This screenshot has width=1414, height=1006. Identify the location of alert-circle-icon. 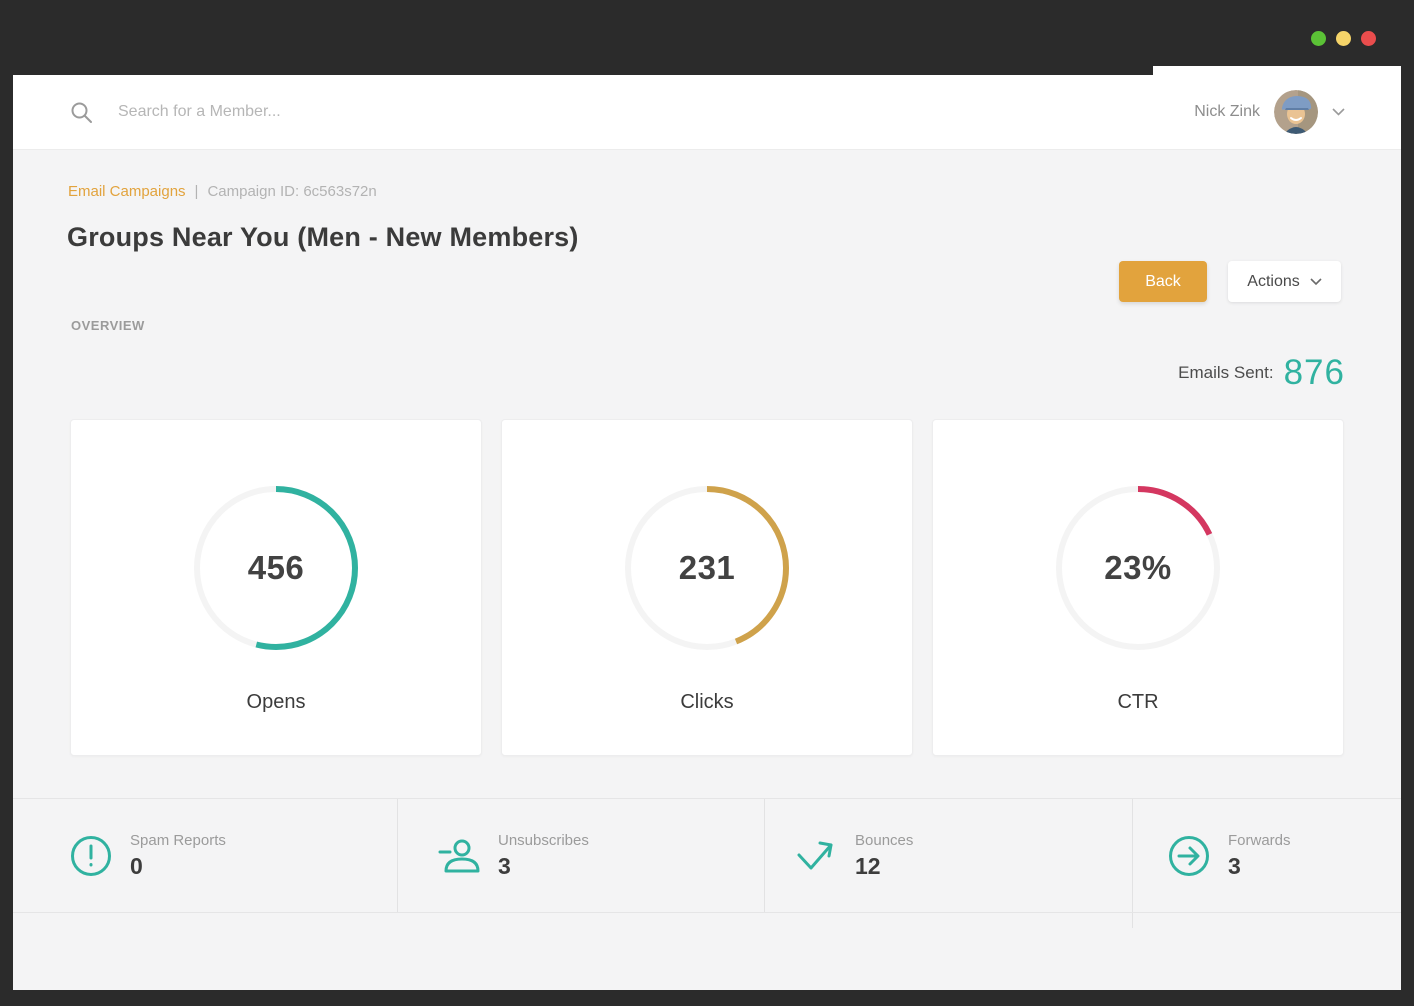
(91, 855).